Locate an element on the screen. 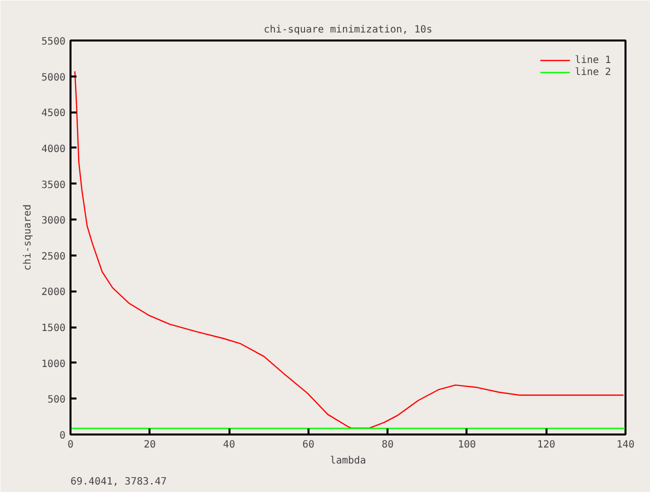 This screenshot has height=492, width=650. x-tick-label: 120 is located at coordinates (546, 445).